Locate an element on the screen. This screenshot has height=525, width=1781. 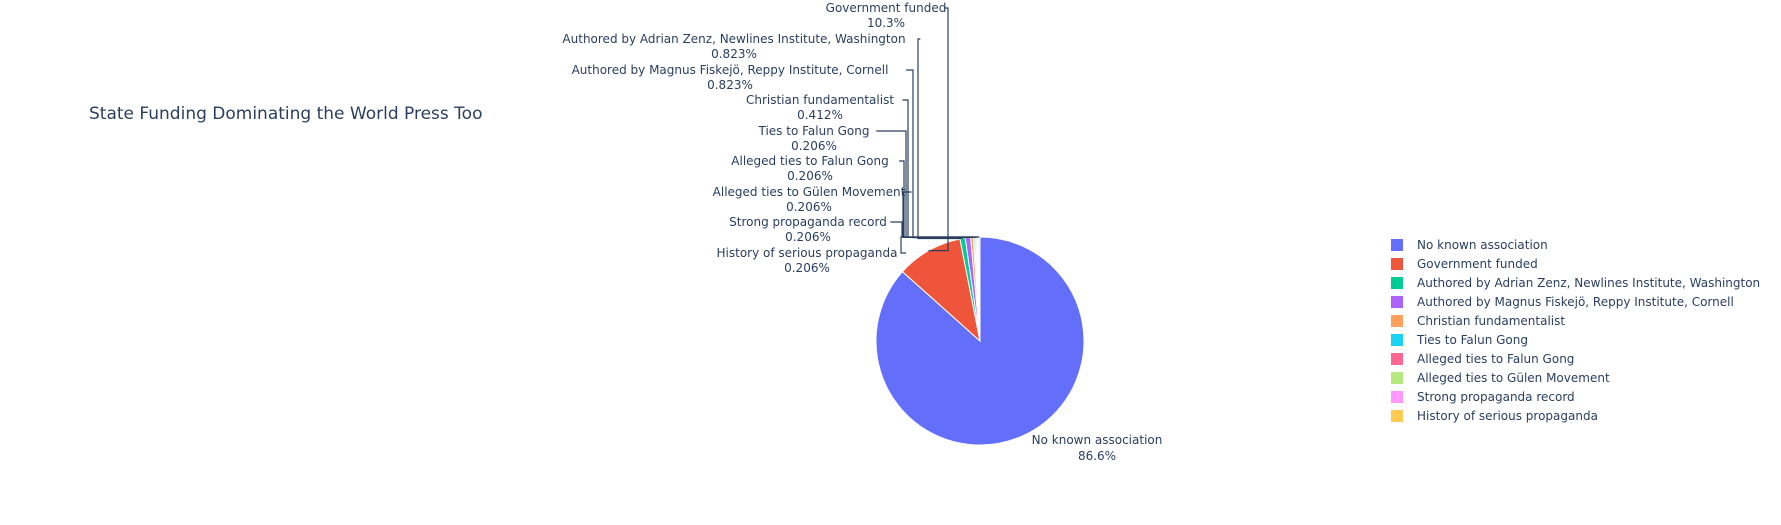
pie-slices is located at coordinates (980, 341).